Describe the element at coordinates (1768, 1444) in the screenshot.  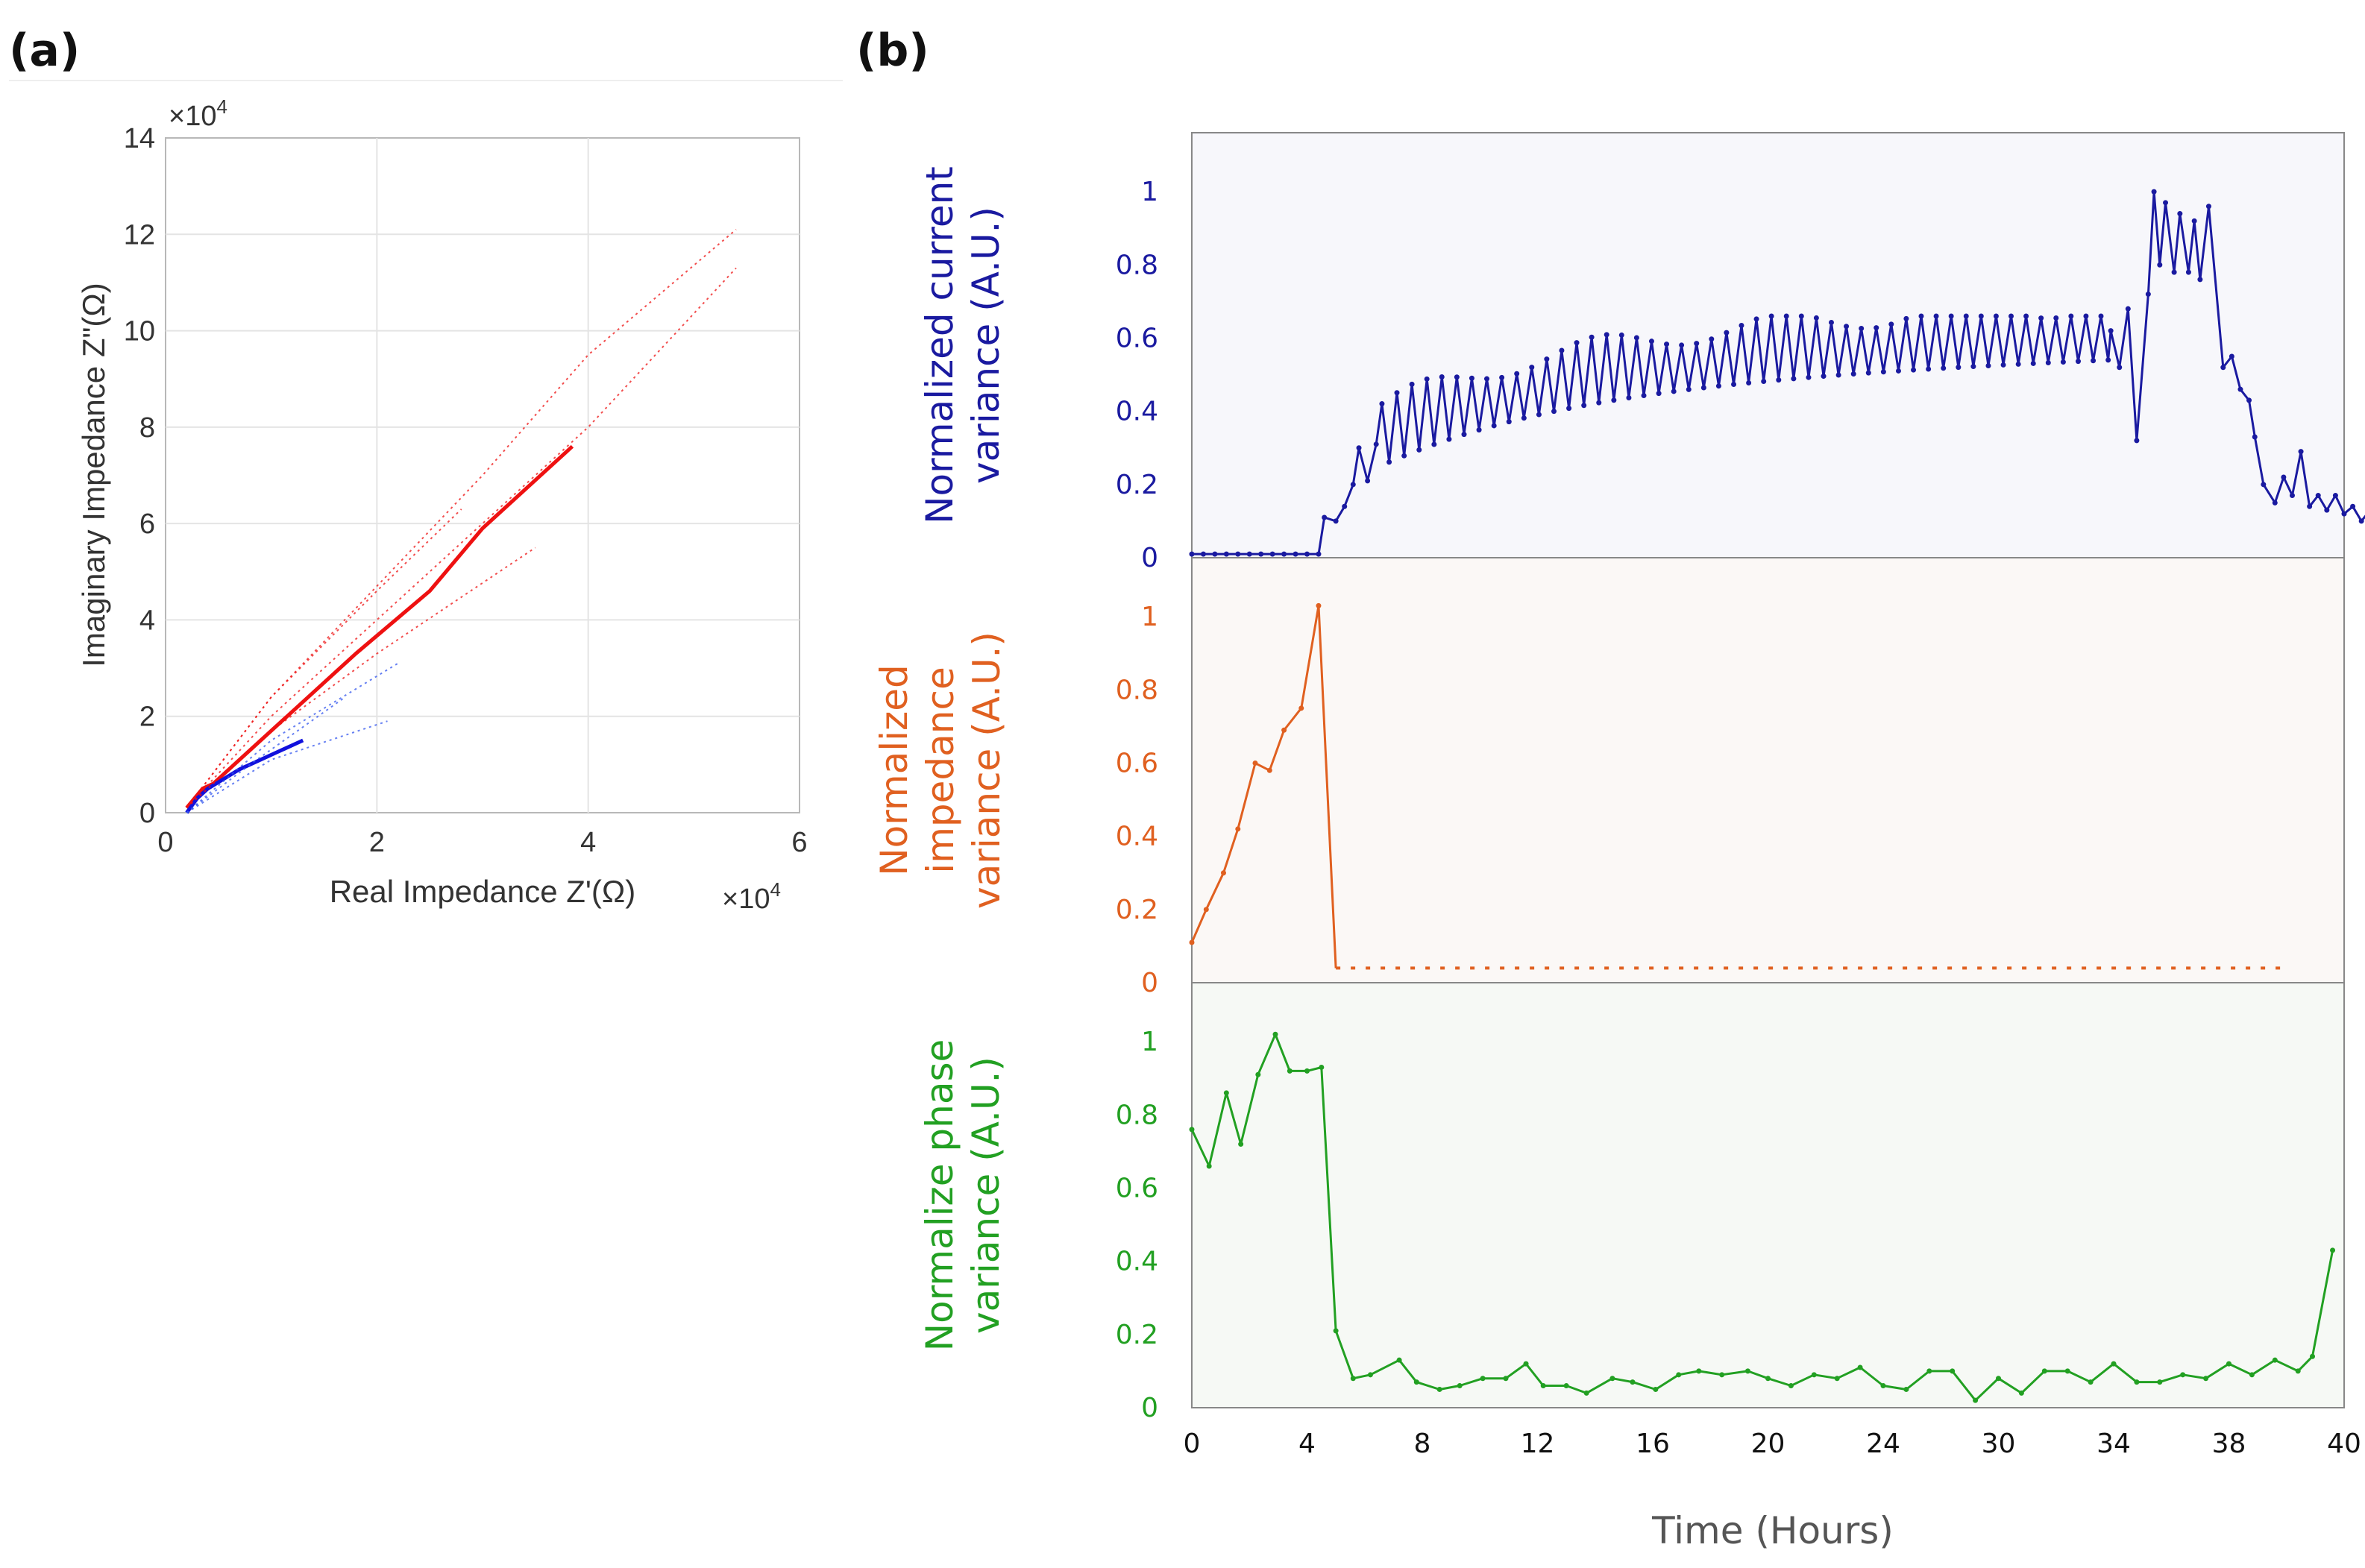
I see `x-tick-label-b: 20` at that location.